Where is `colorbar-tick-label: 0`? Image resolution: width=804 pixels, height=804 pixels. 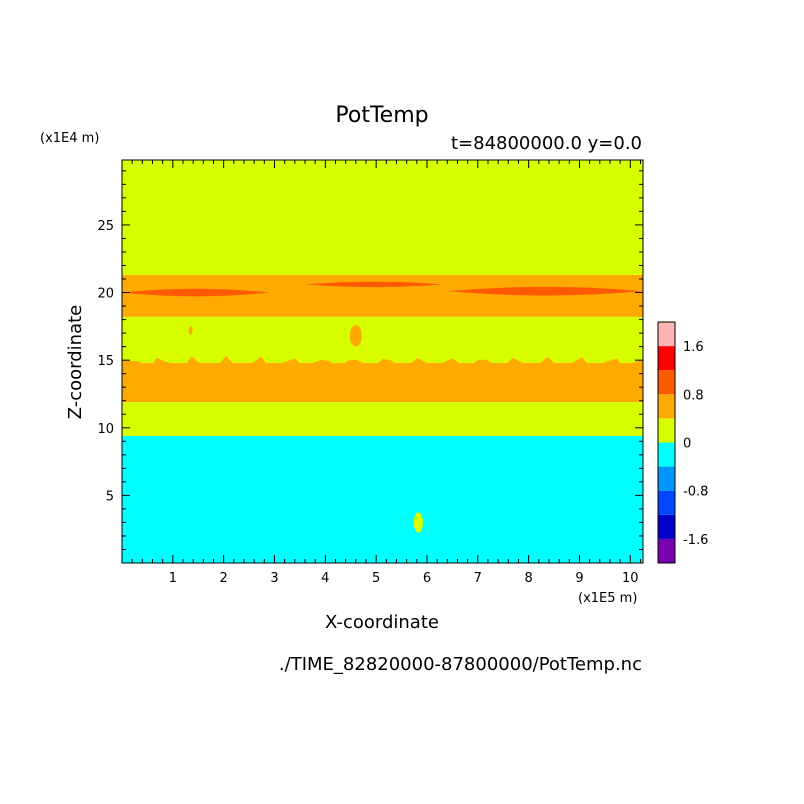 colorbar-tick-label: 0 is located at coordinates (687, 444).